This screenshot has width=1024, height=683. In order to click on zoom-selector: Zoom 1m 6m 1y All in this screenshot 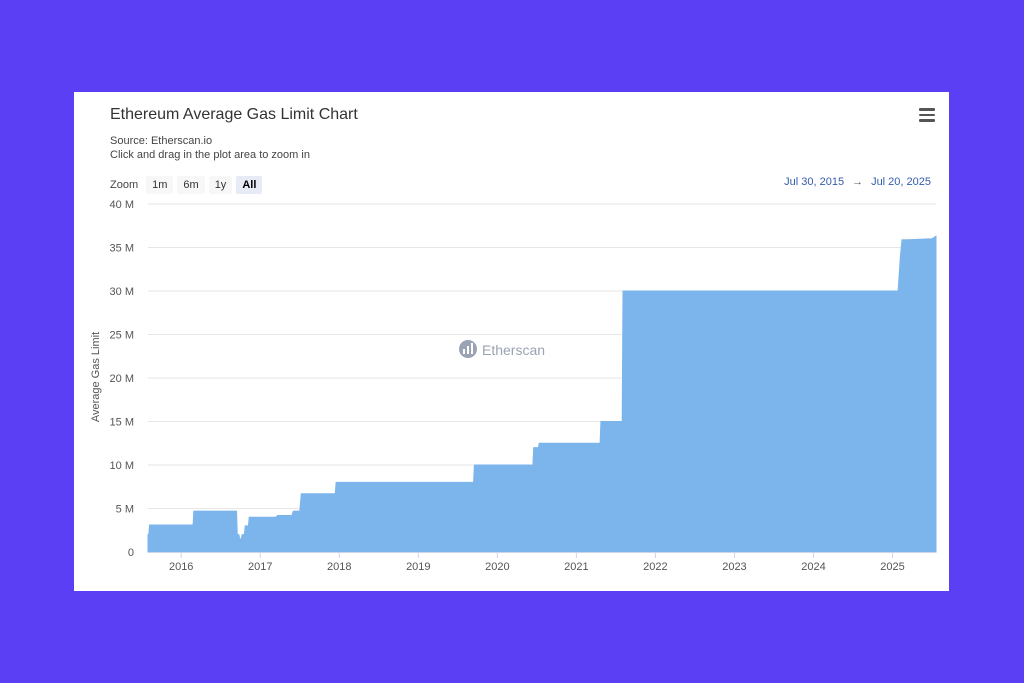, I will do `click(186, 185)`.